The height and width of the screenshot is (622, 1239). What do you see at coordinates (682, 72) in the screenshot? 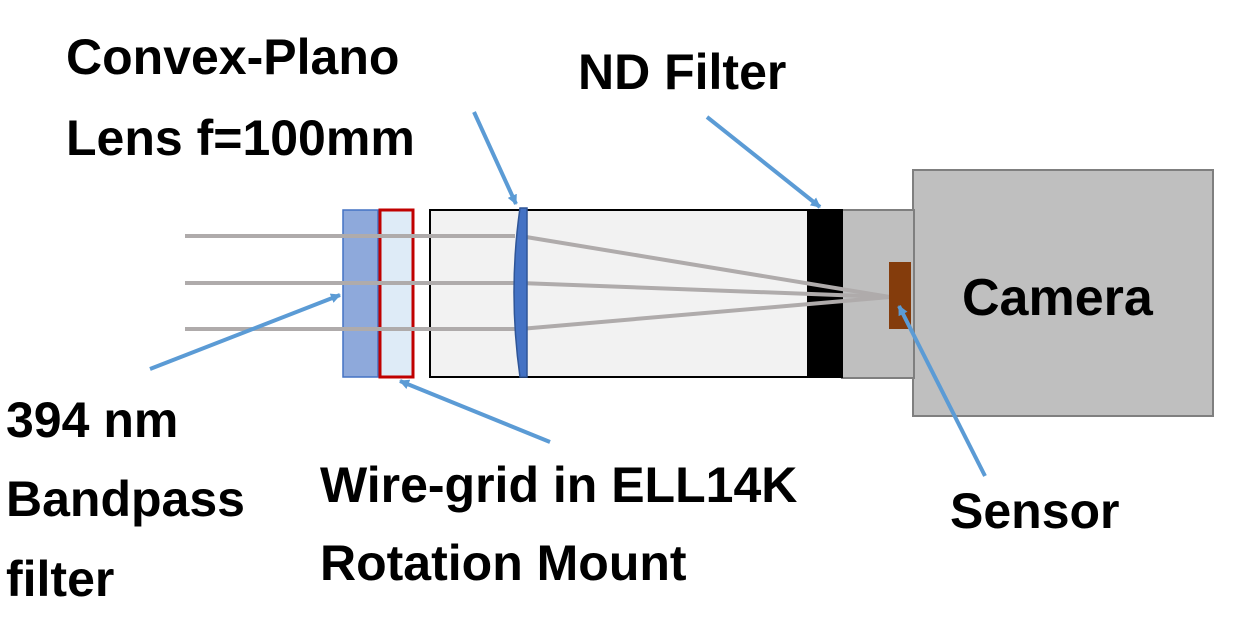
I see `nd-filter-label: ND Filter` at bounding box center [682, 72].